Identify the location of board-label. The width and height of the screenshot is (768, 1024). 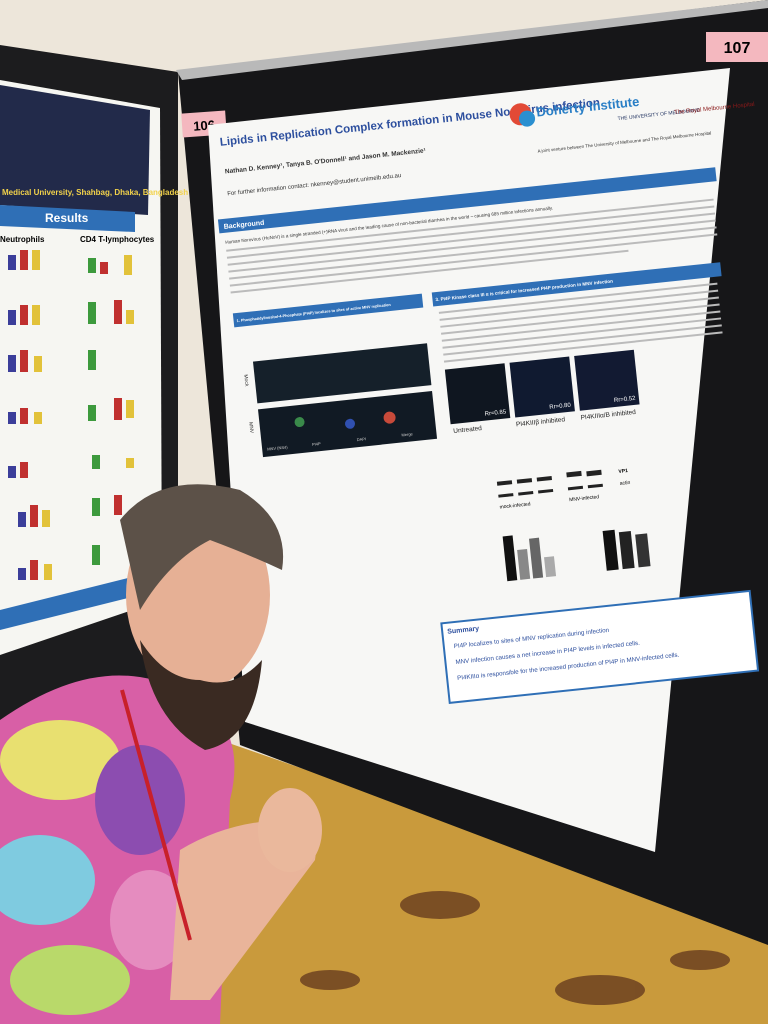
(737, 47).